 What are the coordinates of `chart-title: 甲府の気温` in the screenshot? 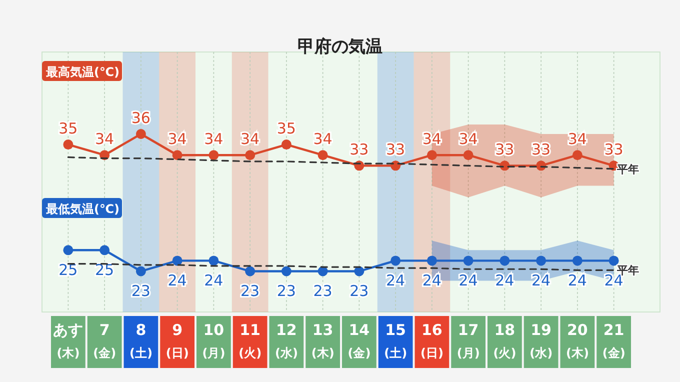 It's located at (340, 47).